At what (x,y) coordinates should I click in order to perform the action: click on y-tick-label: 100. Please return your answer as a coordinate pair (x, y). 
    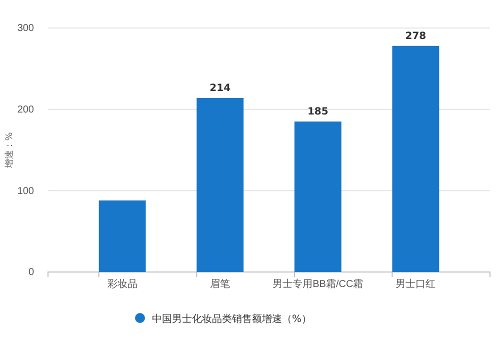
    Looking at the image, I should click on (25, 191).